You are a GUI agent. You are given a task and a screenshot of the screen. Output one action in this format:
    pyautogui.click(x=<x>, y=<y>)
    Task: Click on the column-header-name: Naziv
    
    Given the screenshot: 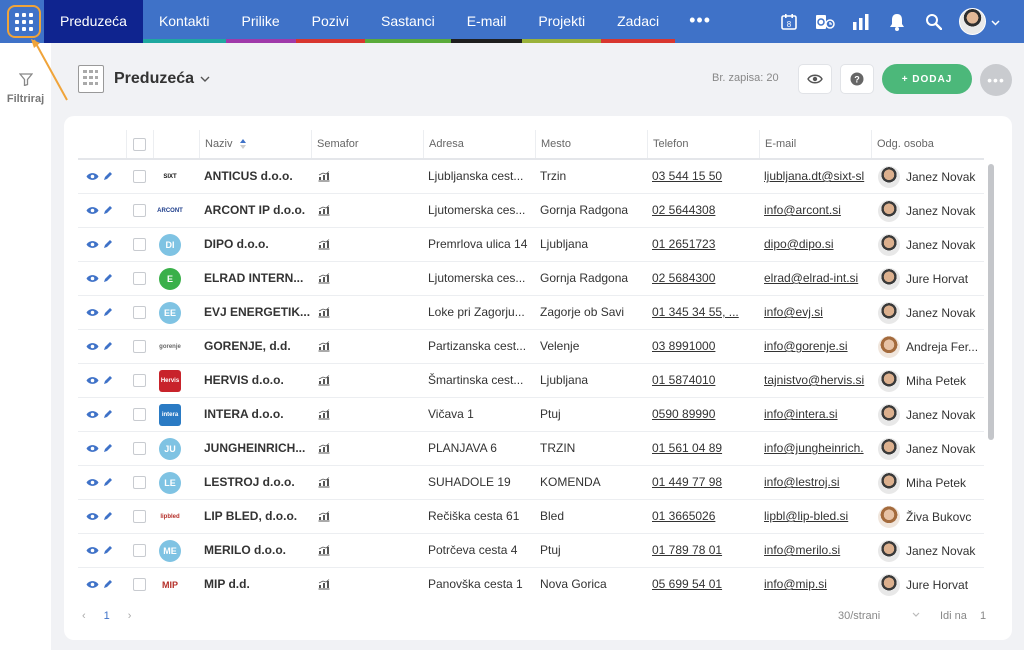 What is the action you would take?
    pyautogui.click(x=255, y=144)
    